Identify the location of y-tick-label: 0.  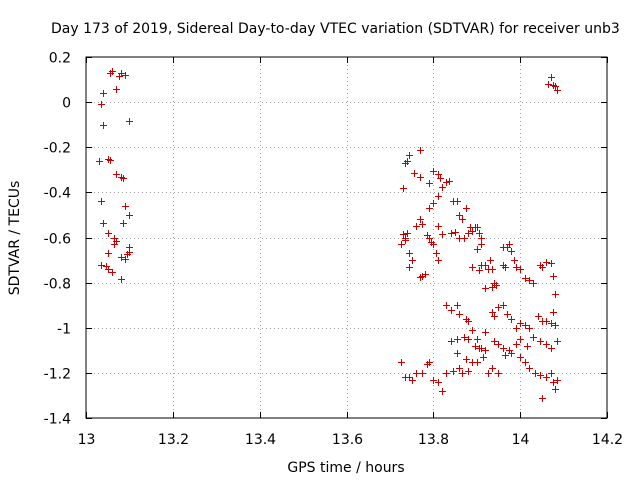
(66, 104).